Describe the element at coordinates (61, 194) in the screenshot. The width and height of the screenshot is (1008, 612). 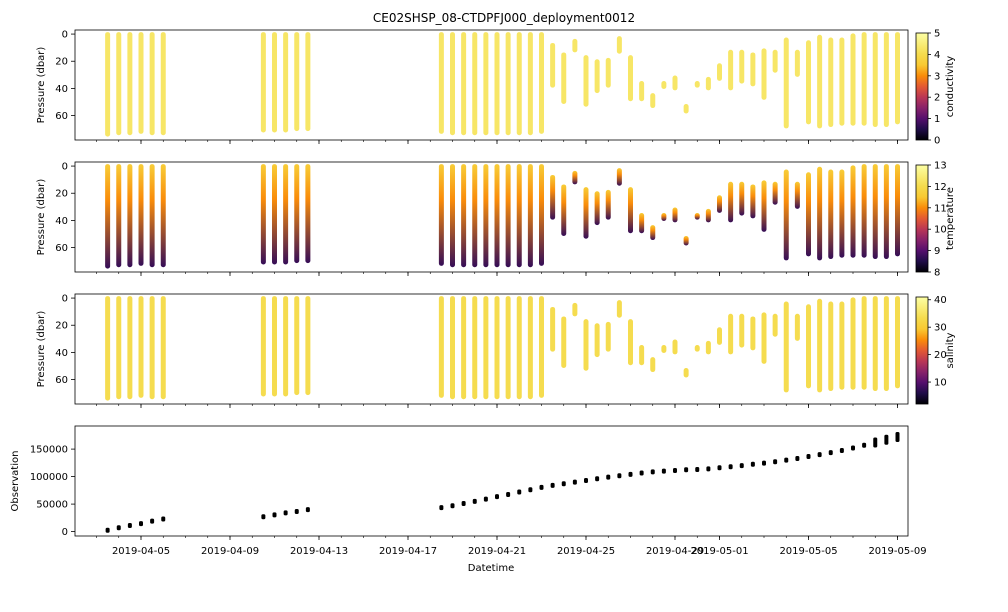
I see `y-tick-label-temperature: 20` at that location.